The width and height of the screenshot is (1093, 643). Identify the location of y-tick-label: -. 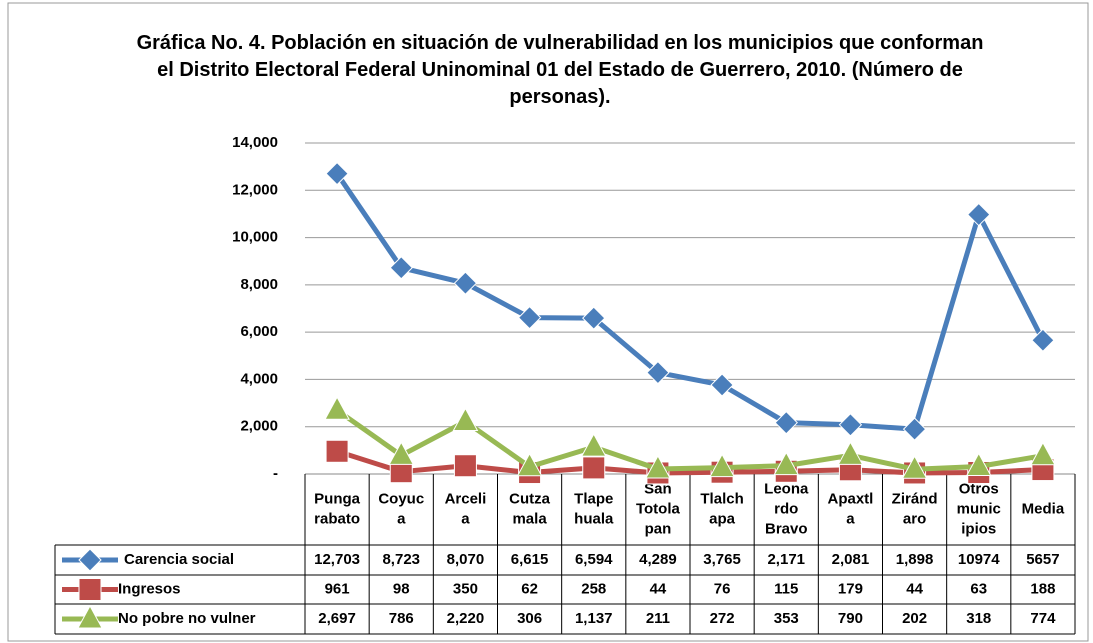
(275, 473).